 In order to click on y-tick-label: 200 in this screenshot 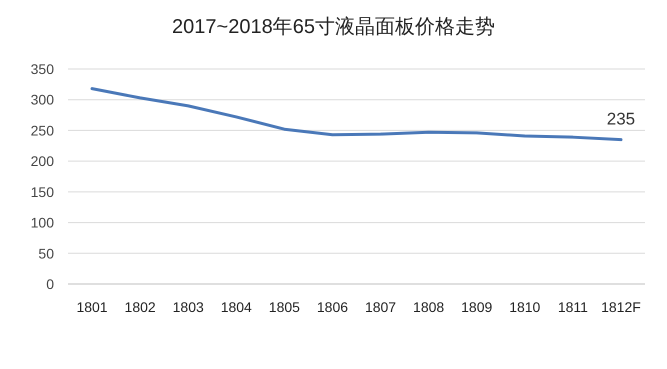, I will do `click(42, 161)`.